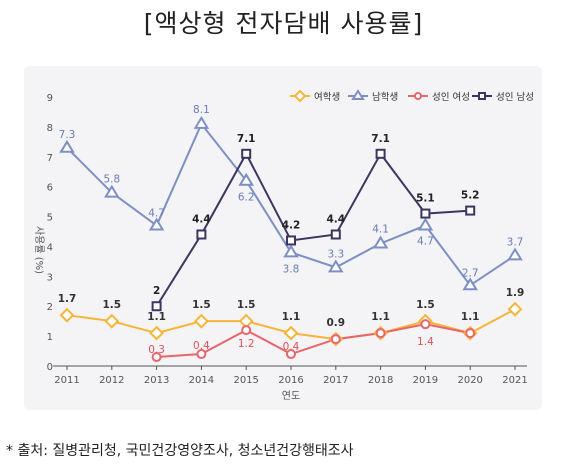 This screenshot has width=567, height=470. Describe the element at coordinates (313, 341) in the screenshot. I see `series-line` at that location.